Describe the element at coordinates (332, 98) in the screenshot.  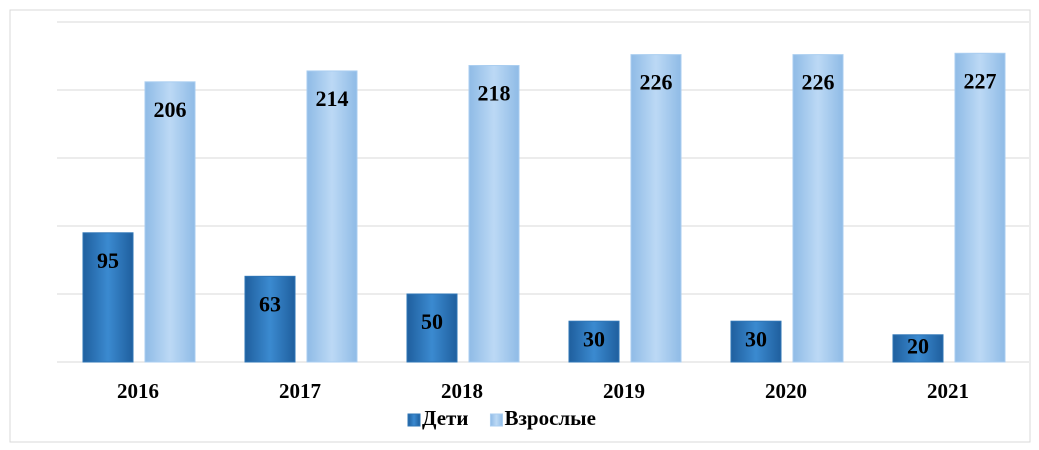
I see `data-label: 214` at that location.